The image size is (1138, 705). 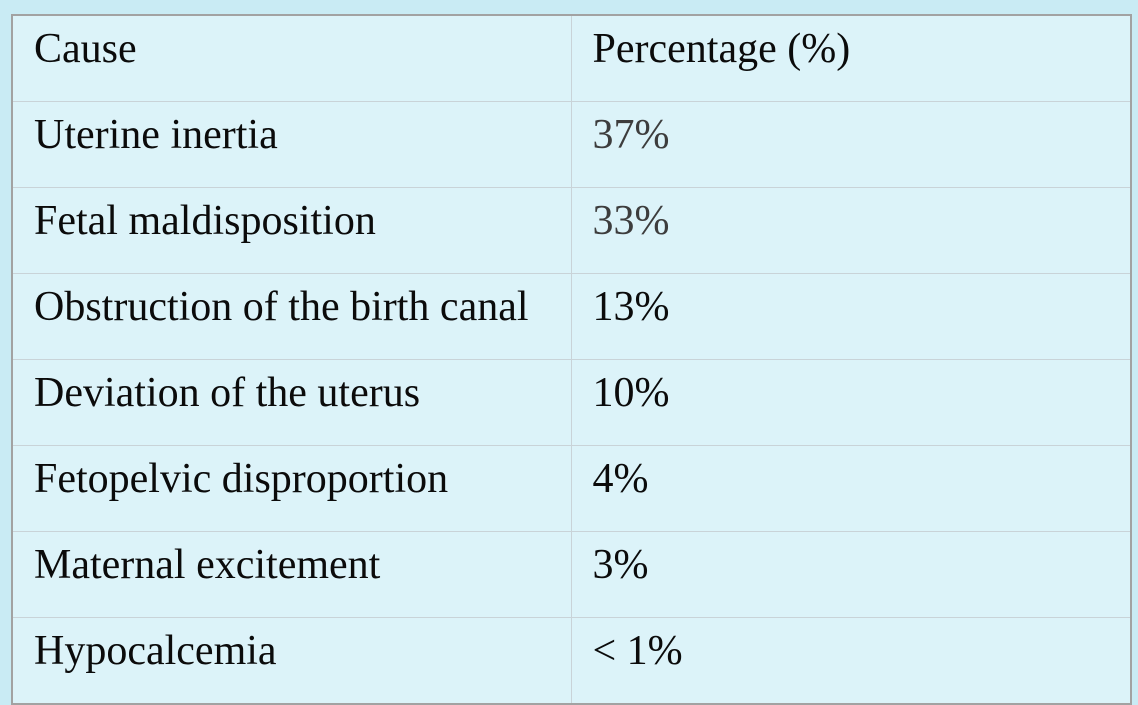 What do you see at coordinates (851, 230) in the screenshot?
I see `percentage-cell: 33%` at bounding box center [851, 230].